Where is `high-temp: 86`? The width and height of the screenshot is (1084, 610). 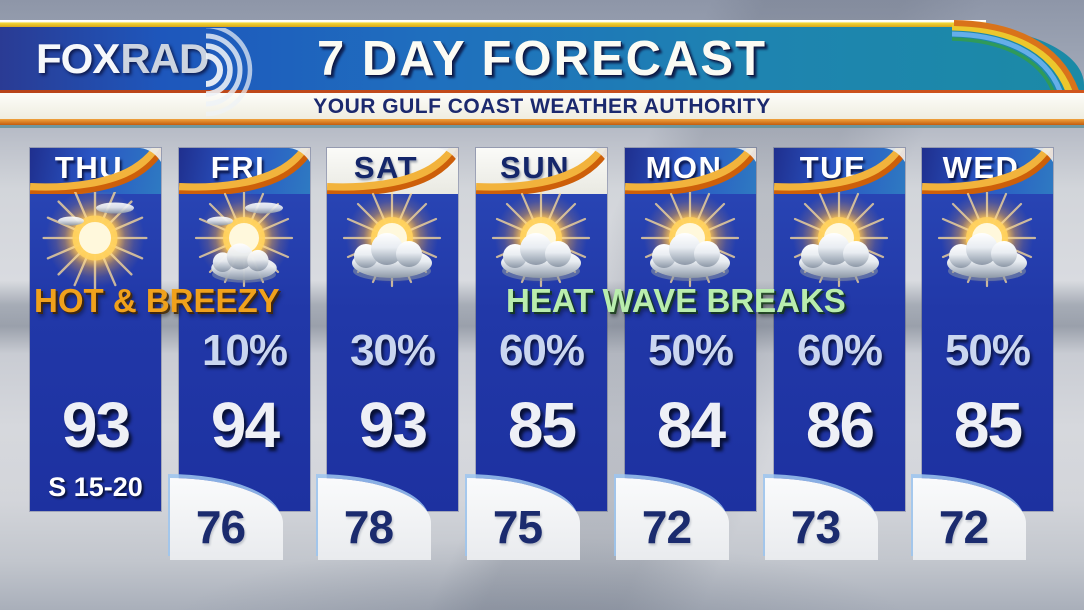 high-temp: 86 is located at coordinates (840, 425).